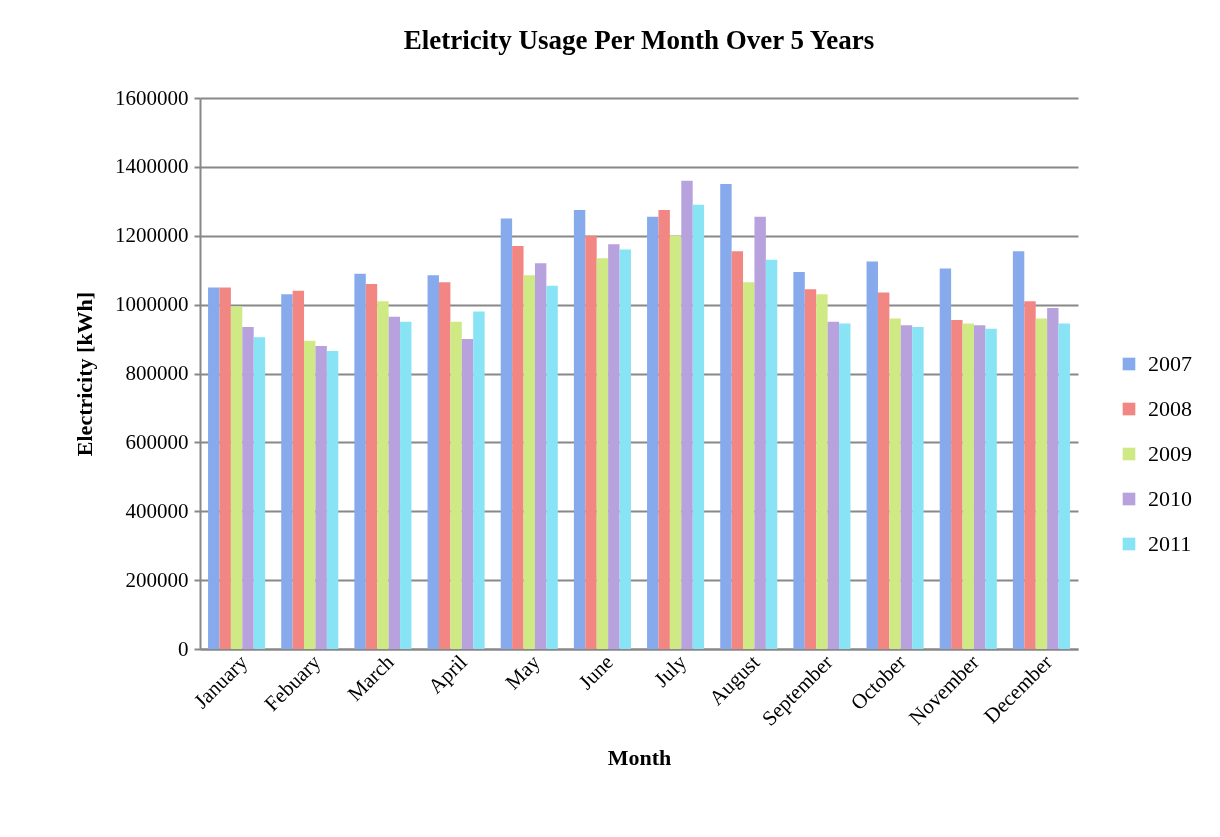 Image resolution: width=1220 pixels, height=837 pixels. Describe the element at coordinates (639, 40) in the screenshot. I see `chart-title: Eletricity Usage Per Month Over 5 Years` at that location.